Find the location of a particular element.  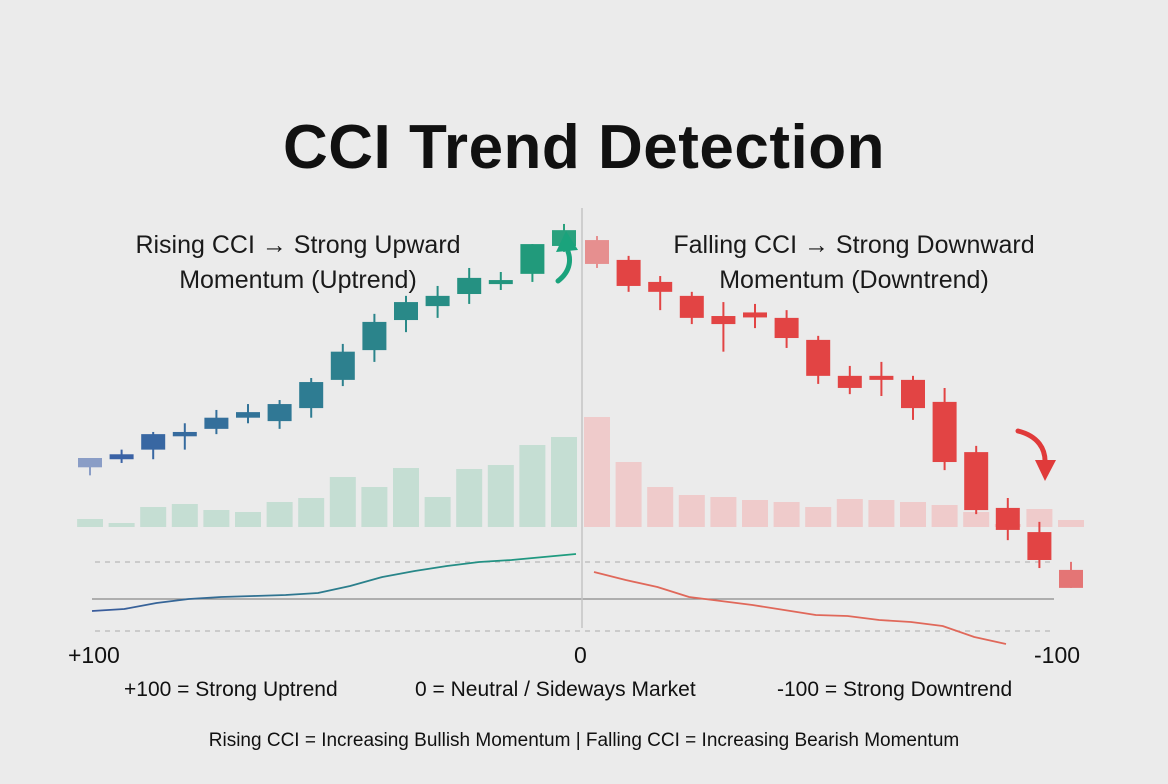

cci-line-rising is located at coordinates (334, 582).